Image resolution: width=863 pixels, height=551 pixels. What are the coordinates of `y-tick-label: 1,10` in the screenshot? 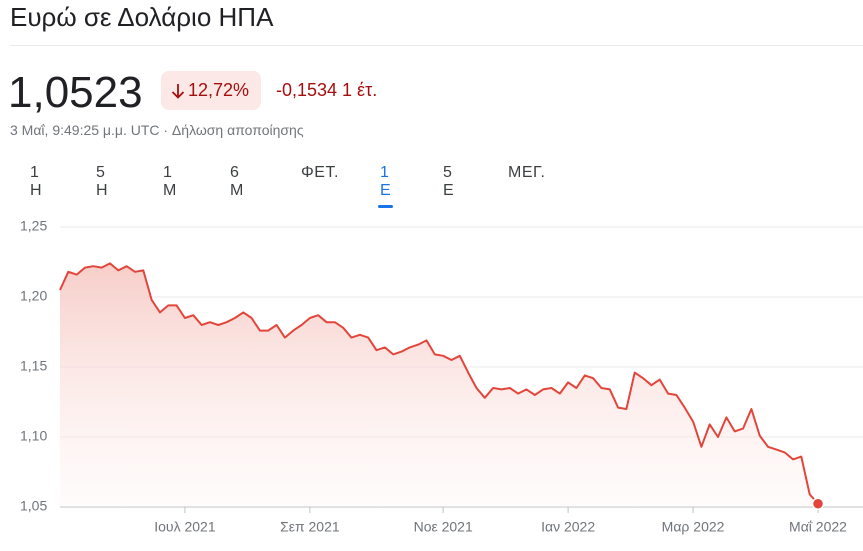 It's located at (33, 436).